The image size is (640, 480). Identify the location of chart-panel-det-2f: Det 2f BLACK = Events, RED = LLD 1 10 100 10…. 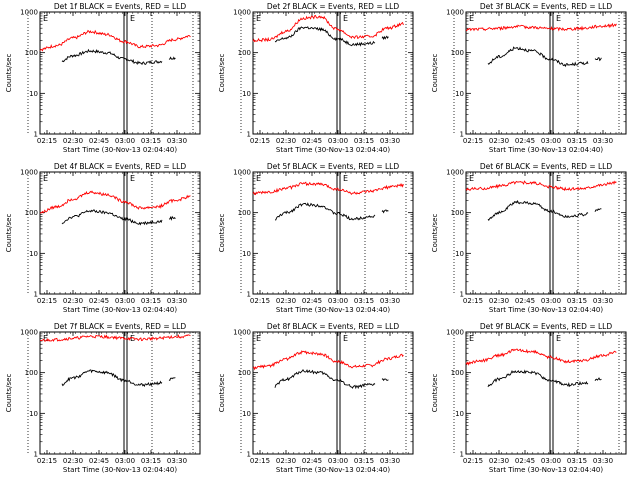
(316, 78).